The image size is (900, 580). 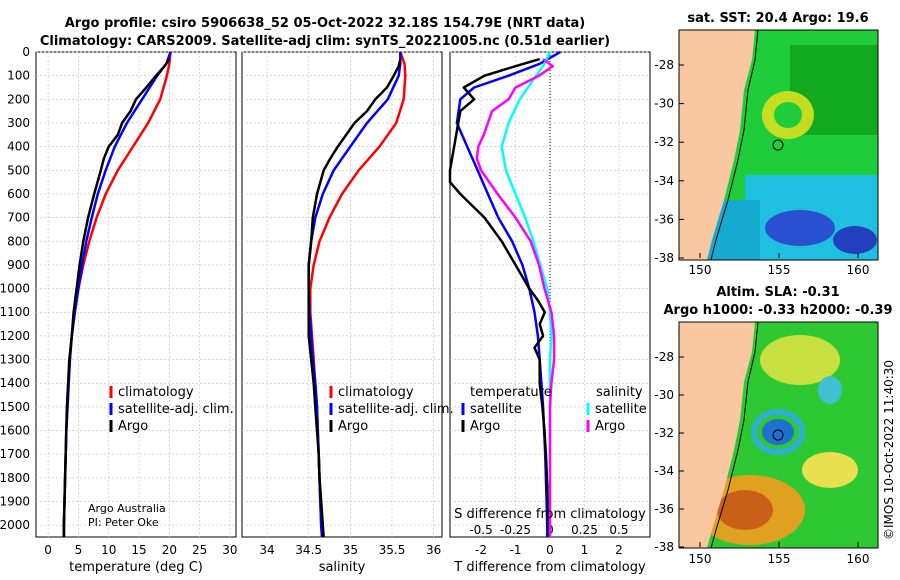 What do you see at coordinates (229, 550) in the screenshot?
I see `x-tick-label: 30` at bounding box center [229, 550].